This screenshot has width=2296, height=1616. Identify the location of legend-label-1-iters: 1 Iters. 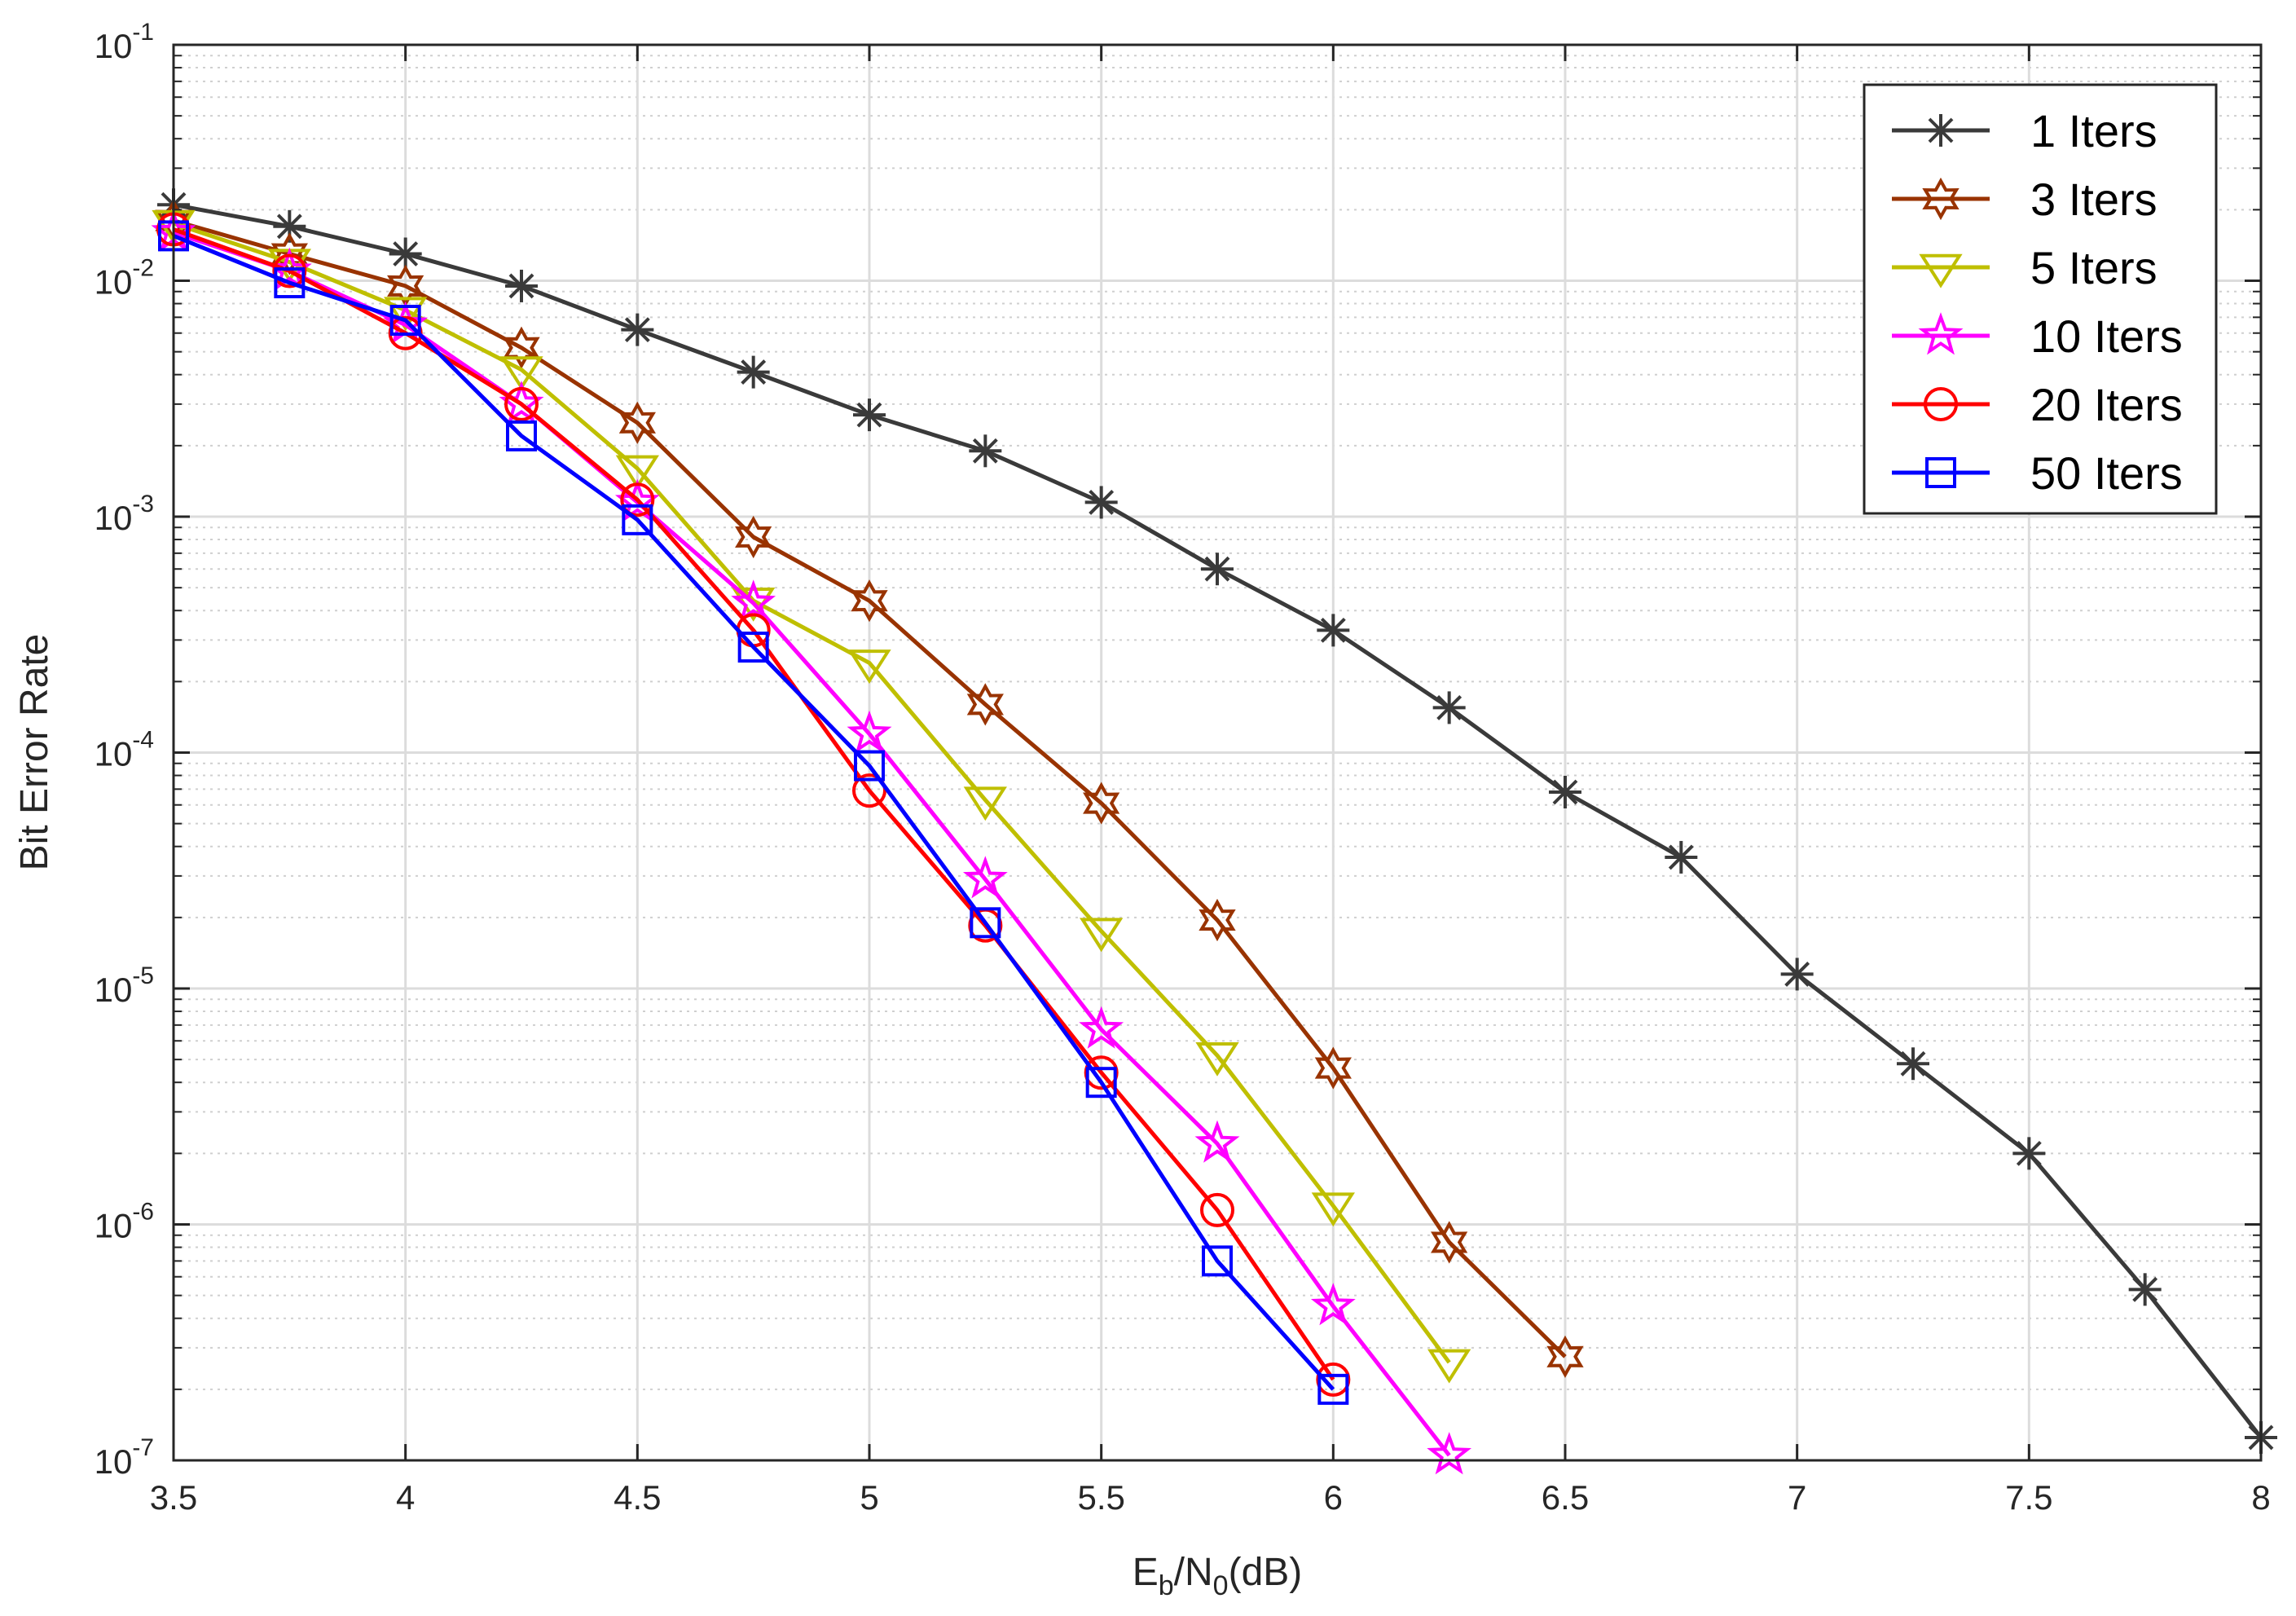
(2093, 130).